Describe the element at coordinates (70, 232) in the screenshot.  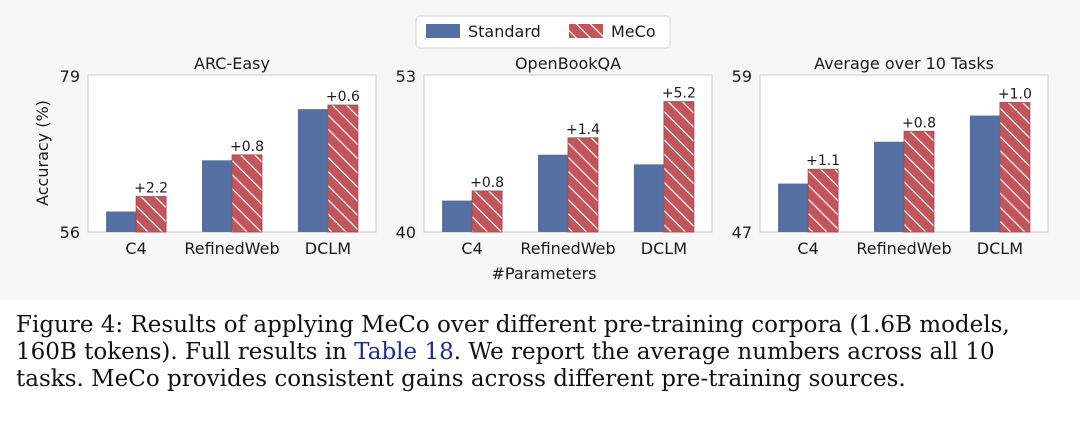
I see `y-tick-bottom-arc-easy: 56` at that location.